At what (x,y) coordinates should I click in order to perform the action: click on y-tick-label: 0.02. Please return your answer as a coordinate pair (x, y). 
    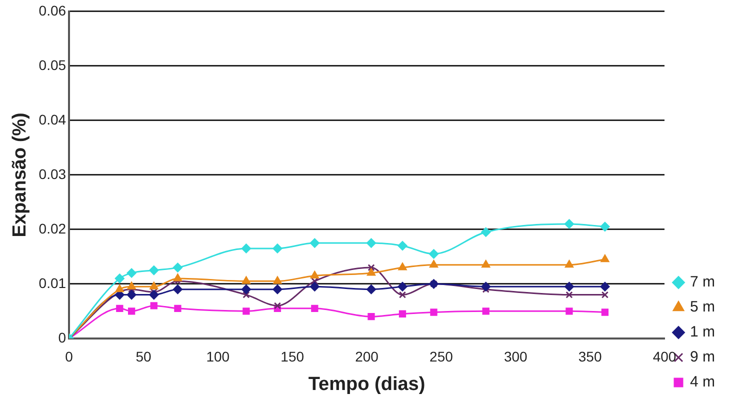
    Looking at the image, I should click on (52, 228).